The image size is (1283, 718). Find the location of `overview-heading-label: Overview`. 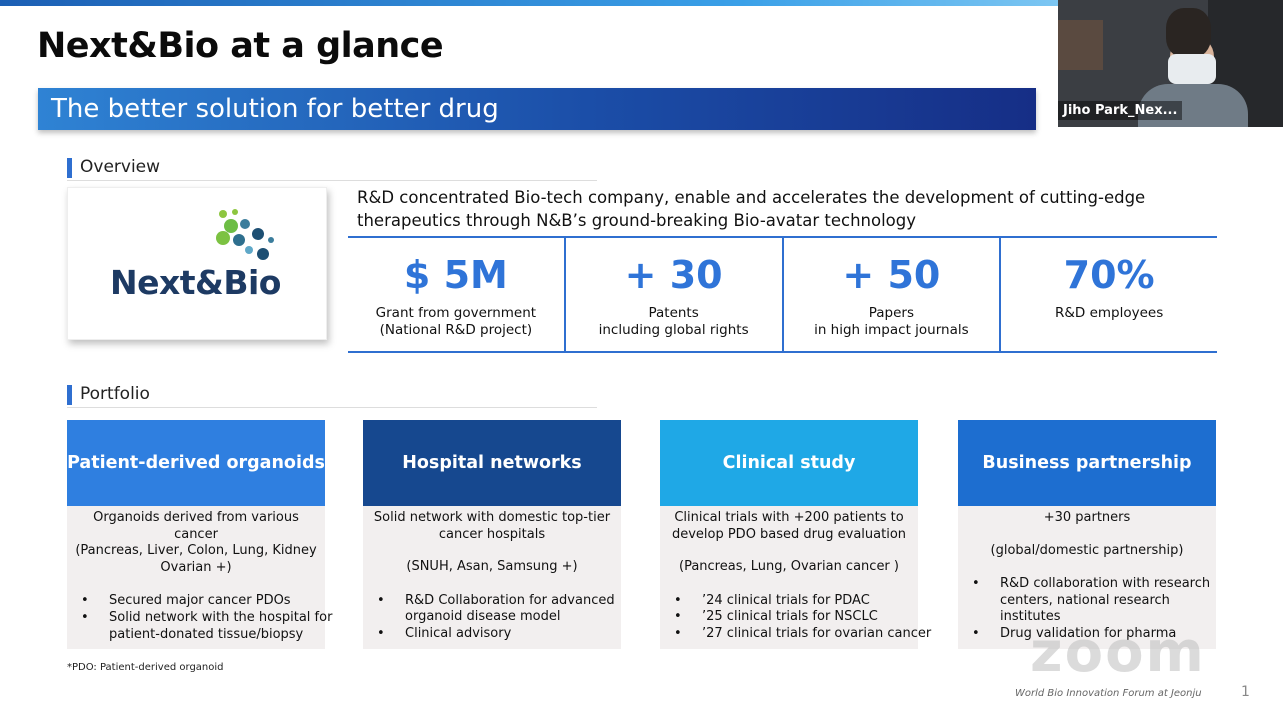

overview-heading-label: Overview is located at coordinates (120, 167).